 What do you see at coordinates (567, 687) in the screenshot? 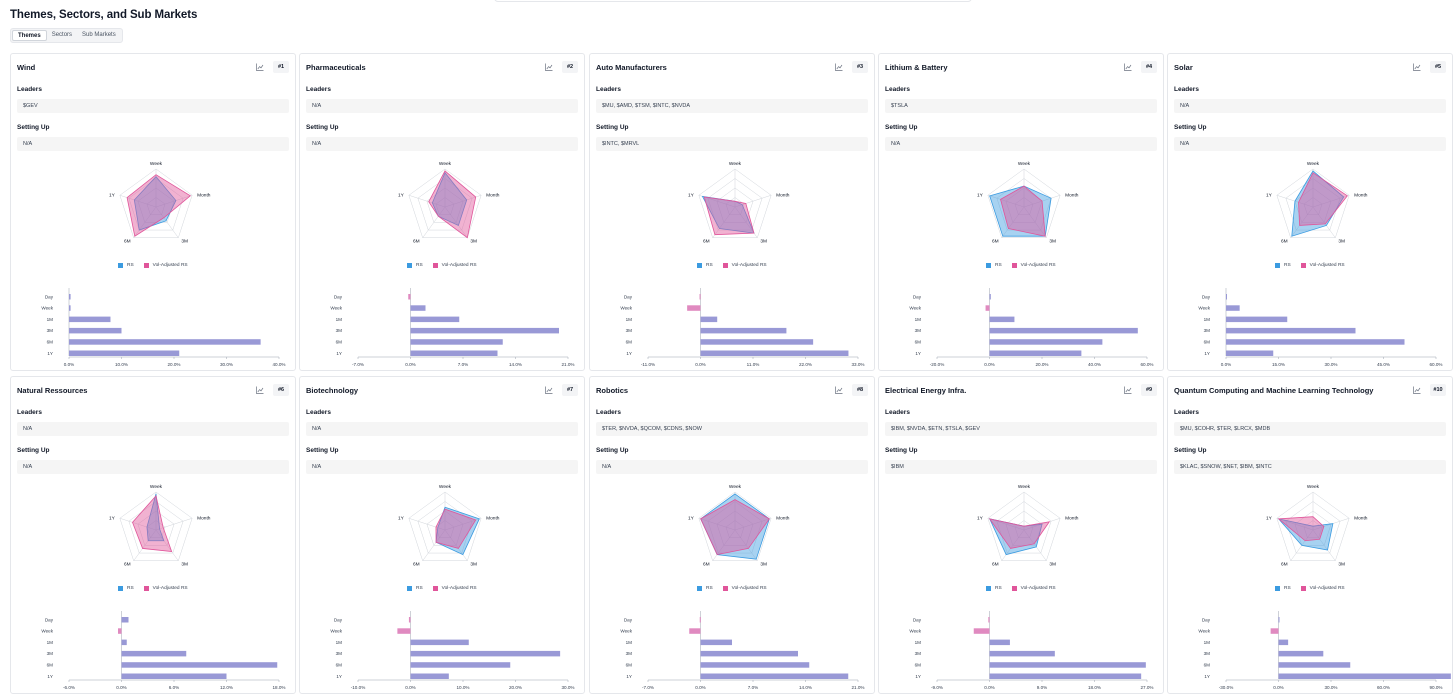
I see `x-tick-label: 30.0%` at bounding box center [567, 687].